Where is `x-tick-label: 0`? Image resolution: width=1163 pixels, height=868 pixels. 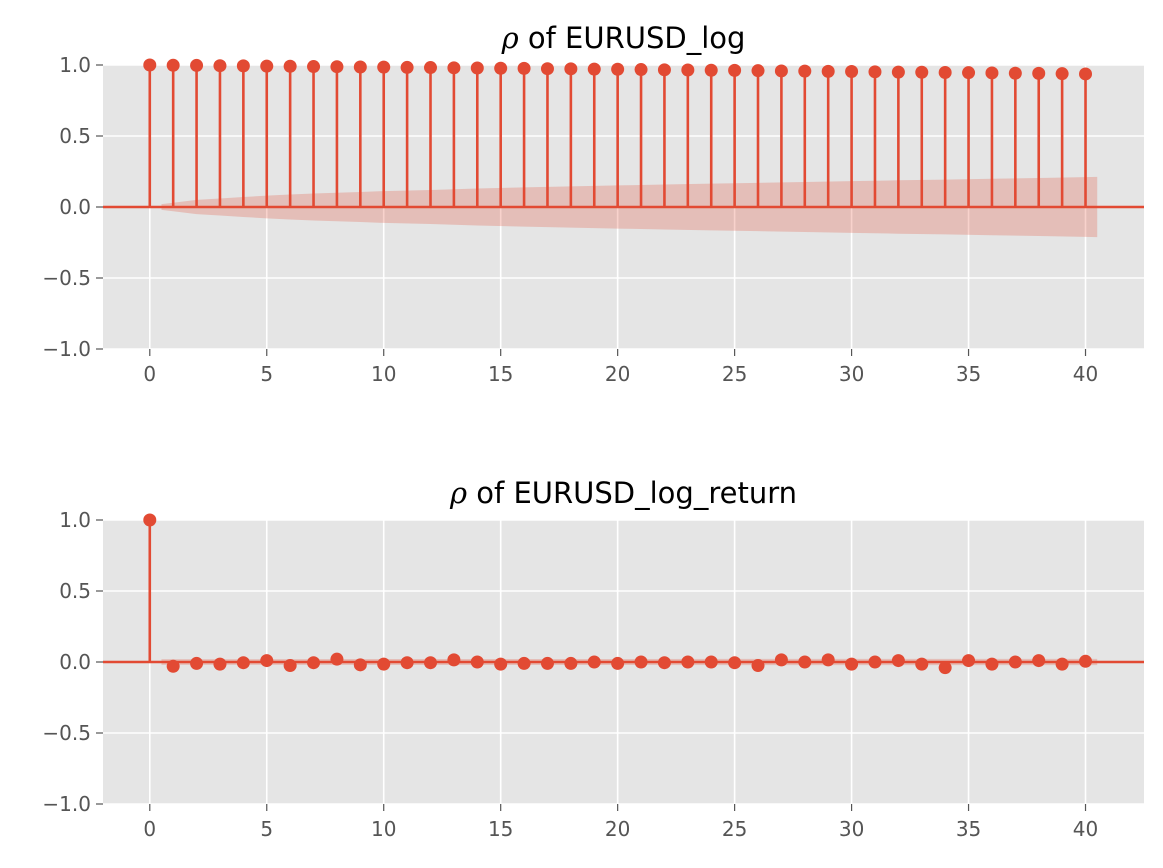 x-tick-label: 0 is located at coordinates (149, 374).